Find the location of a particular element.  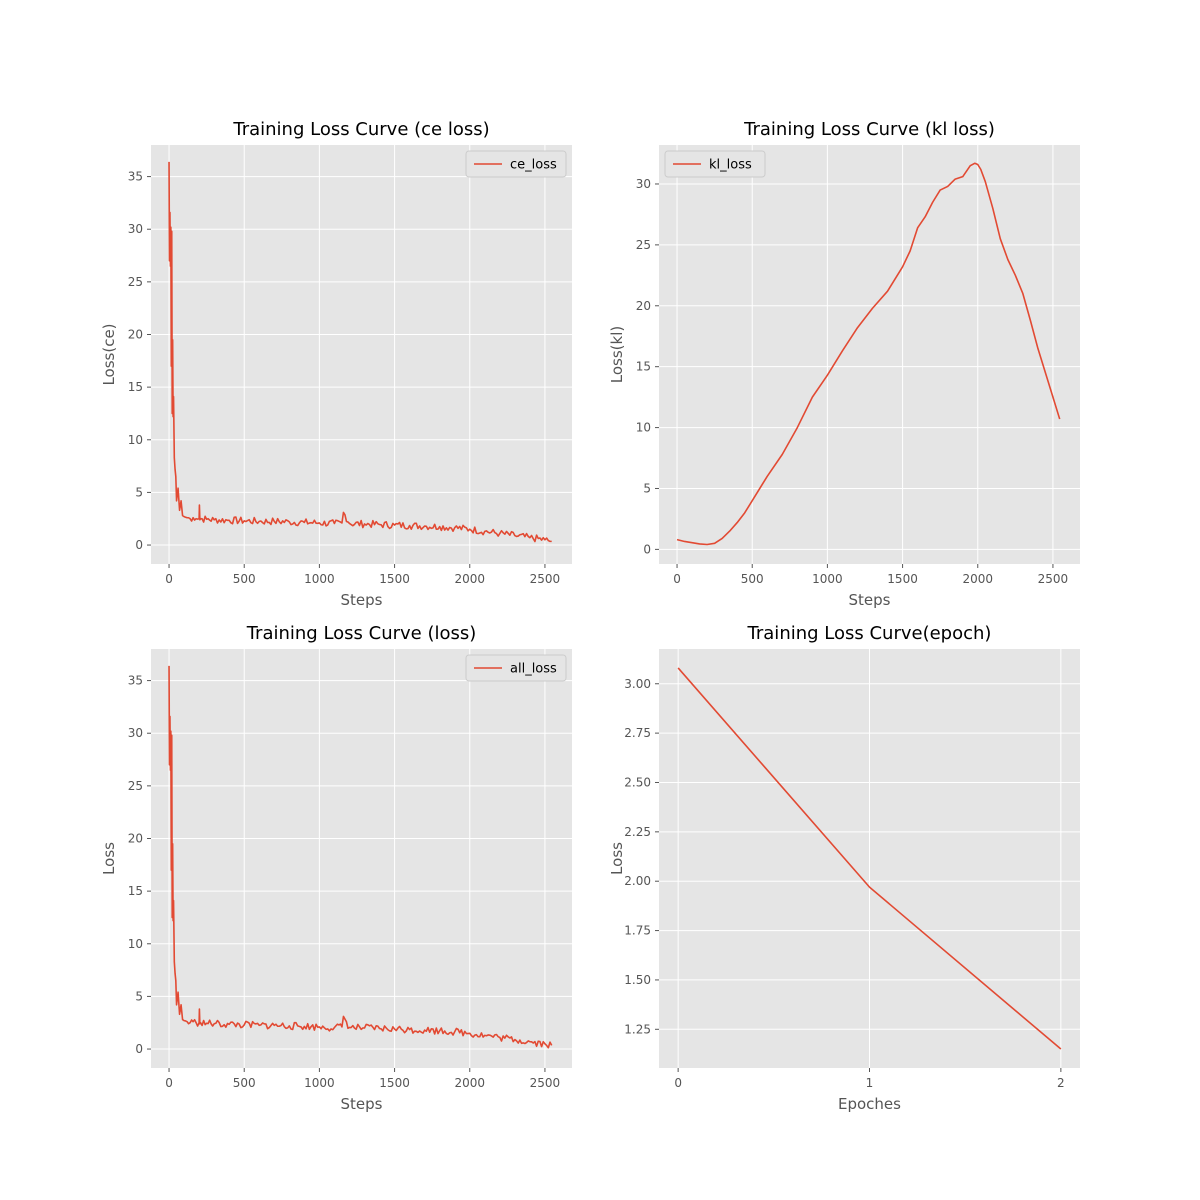

legend-label: kl_loss is located at coordinates (730, 165).